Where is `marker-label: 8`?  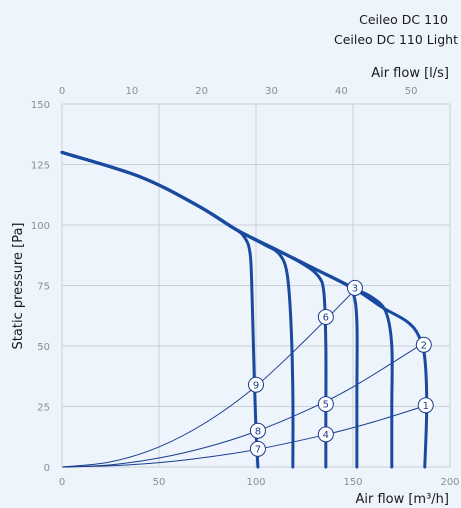
marker-label: 8 is located at coordinates (258, 431).